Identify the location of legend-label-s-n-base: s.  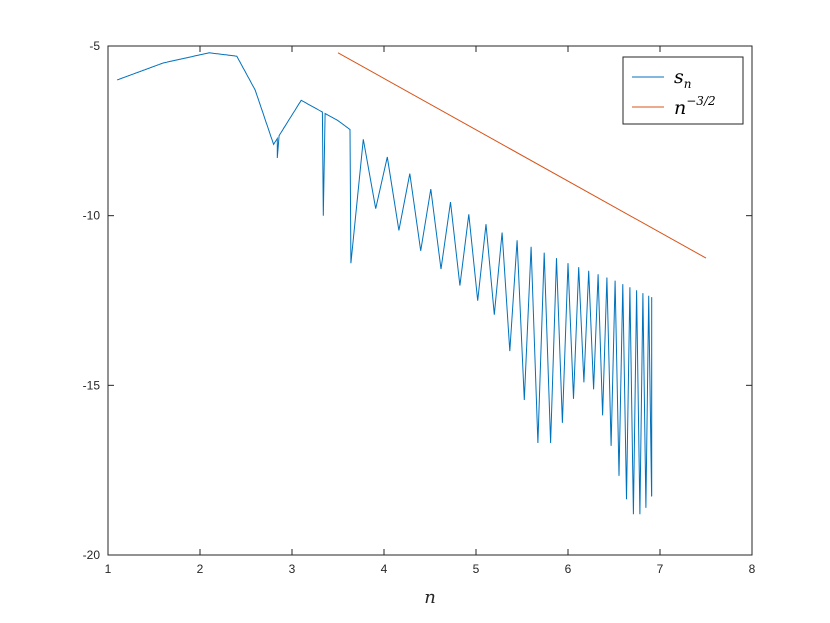
(679, 77).